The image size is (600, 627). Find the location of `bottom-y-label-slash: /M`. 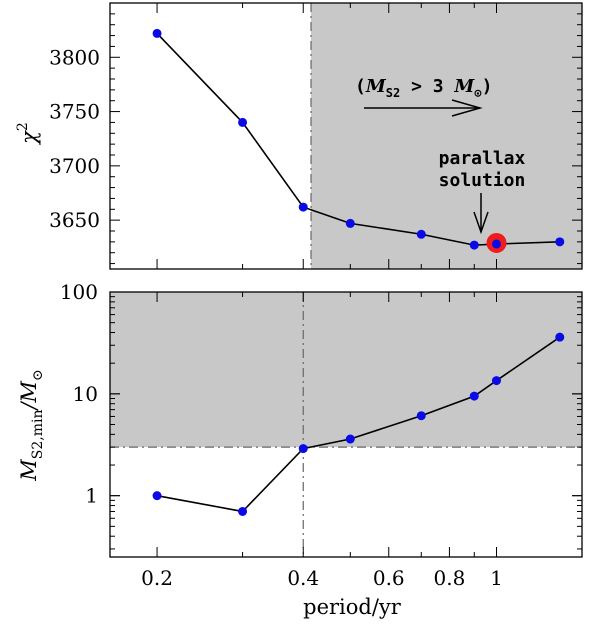

bottom-y-label-slash: /M is located at coordinates (29, 395).